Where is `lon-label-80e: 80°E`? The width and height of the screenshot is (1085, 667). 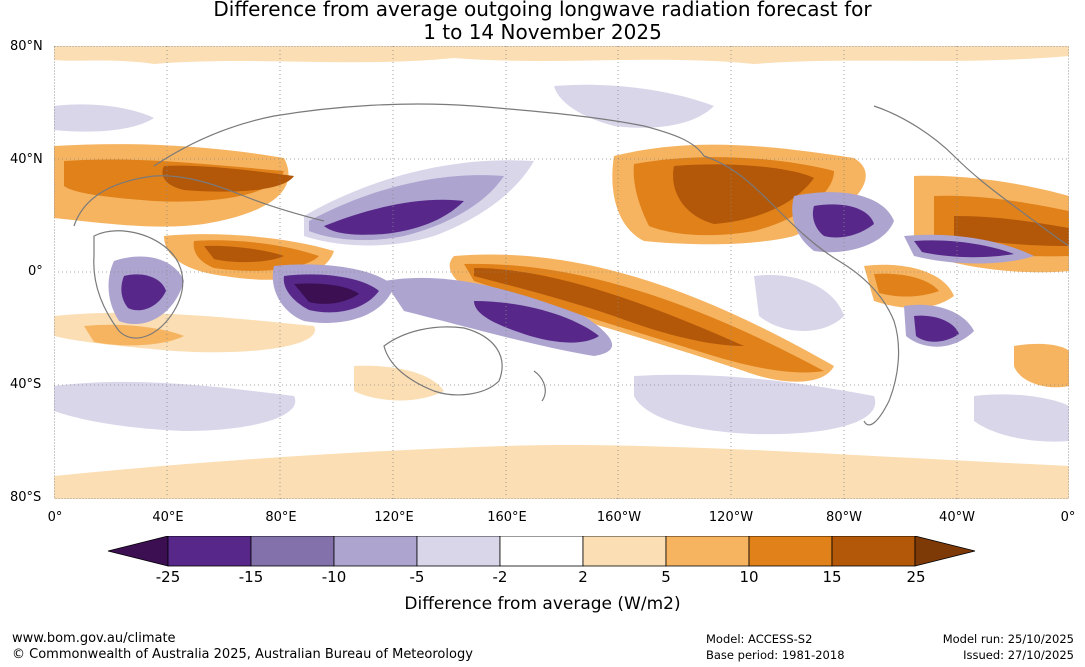 lon-label-80e: 80°E is located at coordinates (281, 517).